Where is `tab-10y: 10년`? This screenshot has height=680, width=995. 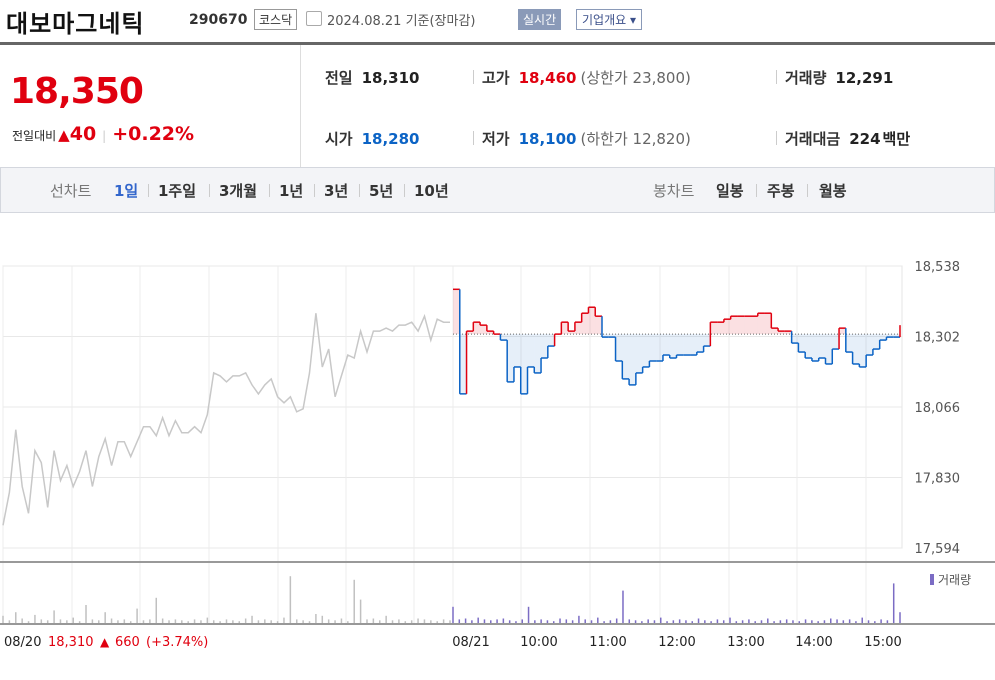 tab-10y: 10년 is located at coordinates (431, 191).